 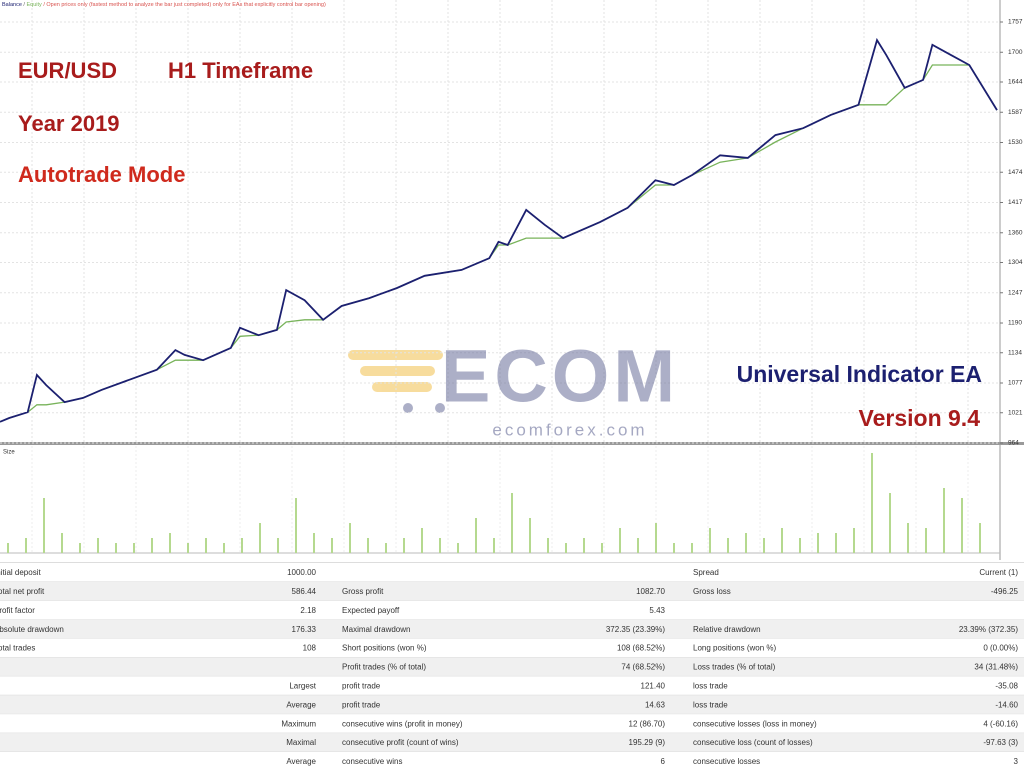 I want to click on y-tick-label: 1190, so click(x=1015, y=323).